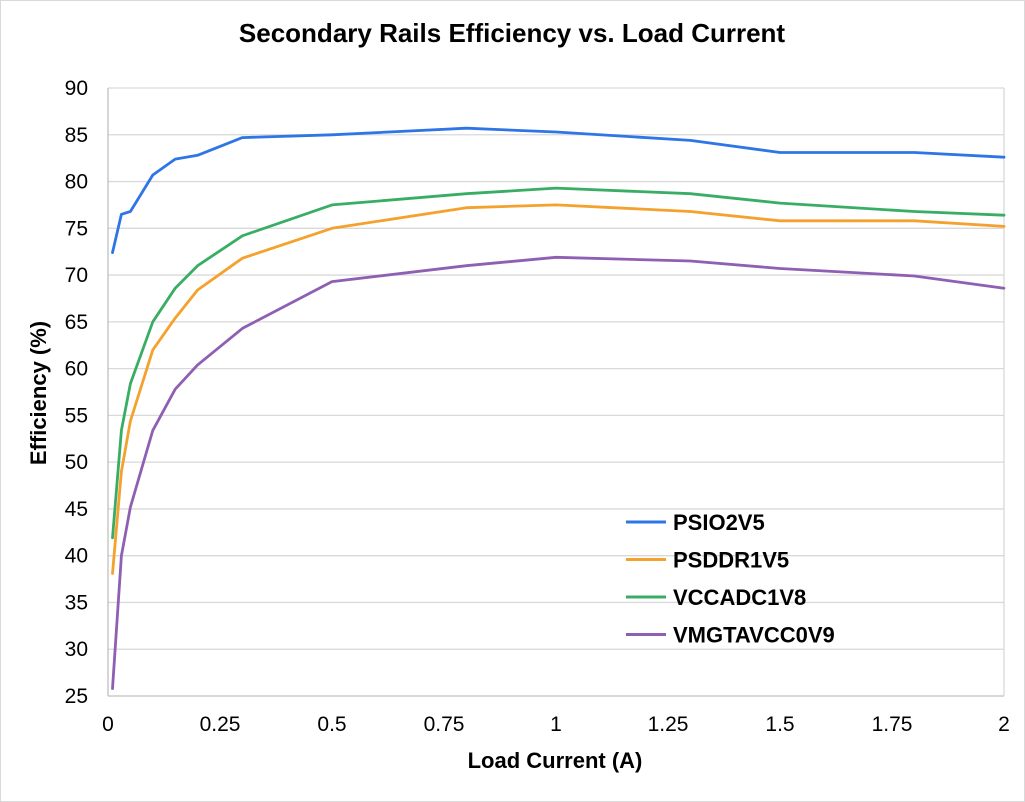  Describe the element at coordinates (76, 415) in the screenshot. I see `y-tick-label: 55` at that location.